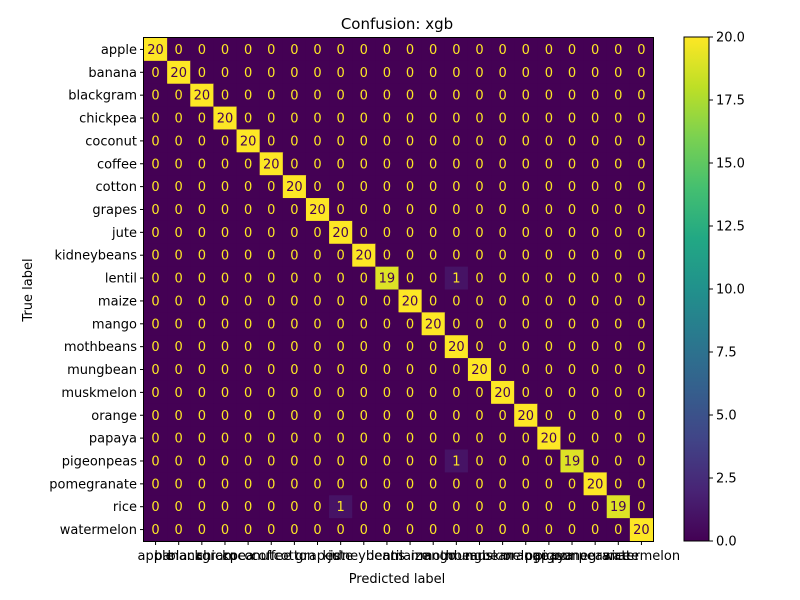  What do you see at coordinates (317, 556) in the screenshot?
I see `x-tick-label: grapes` at bounding box center [317, 556].